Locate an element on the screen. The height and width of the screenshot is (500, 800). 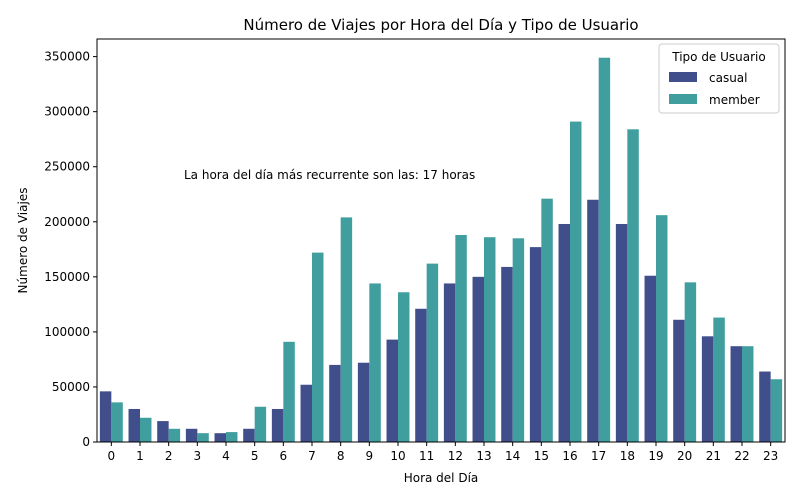
x-axis-label: Hora del Día is located at coordinates (441, 478).